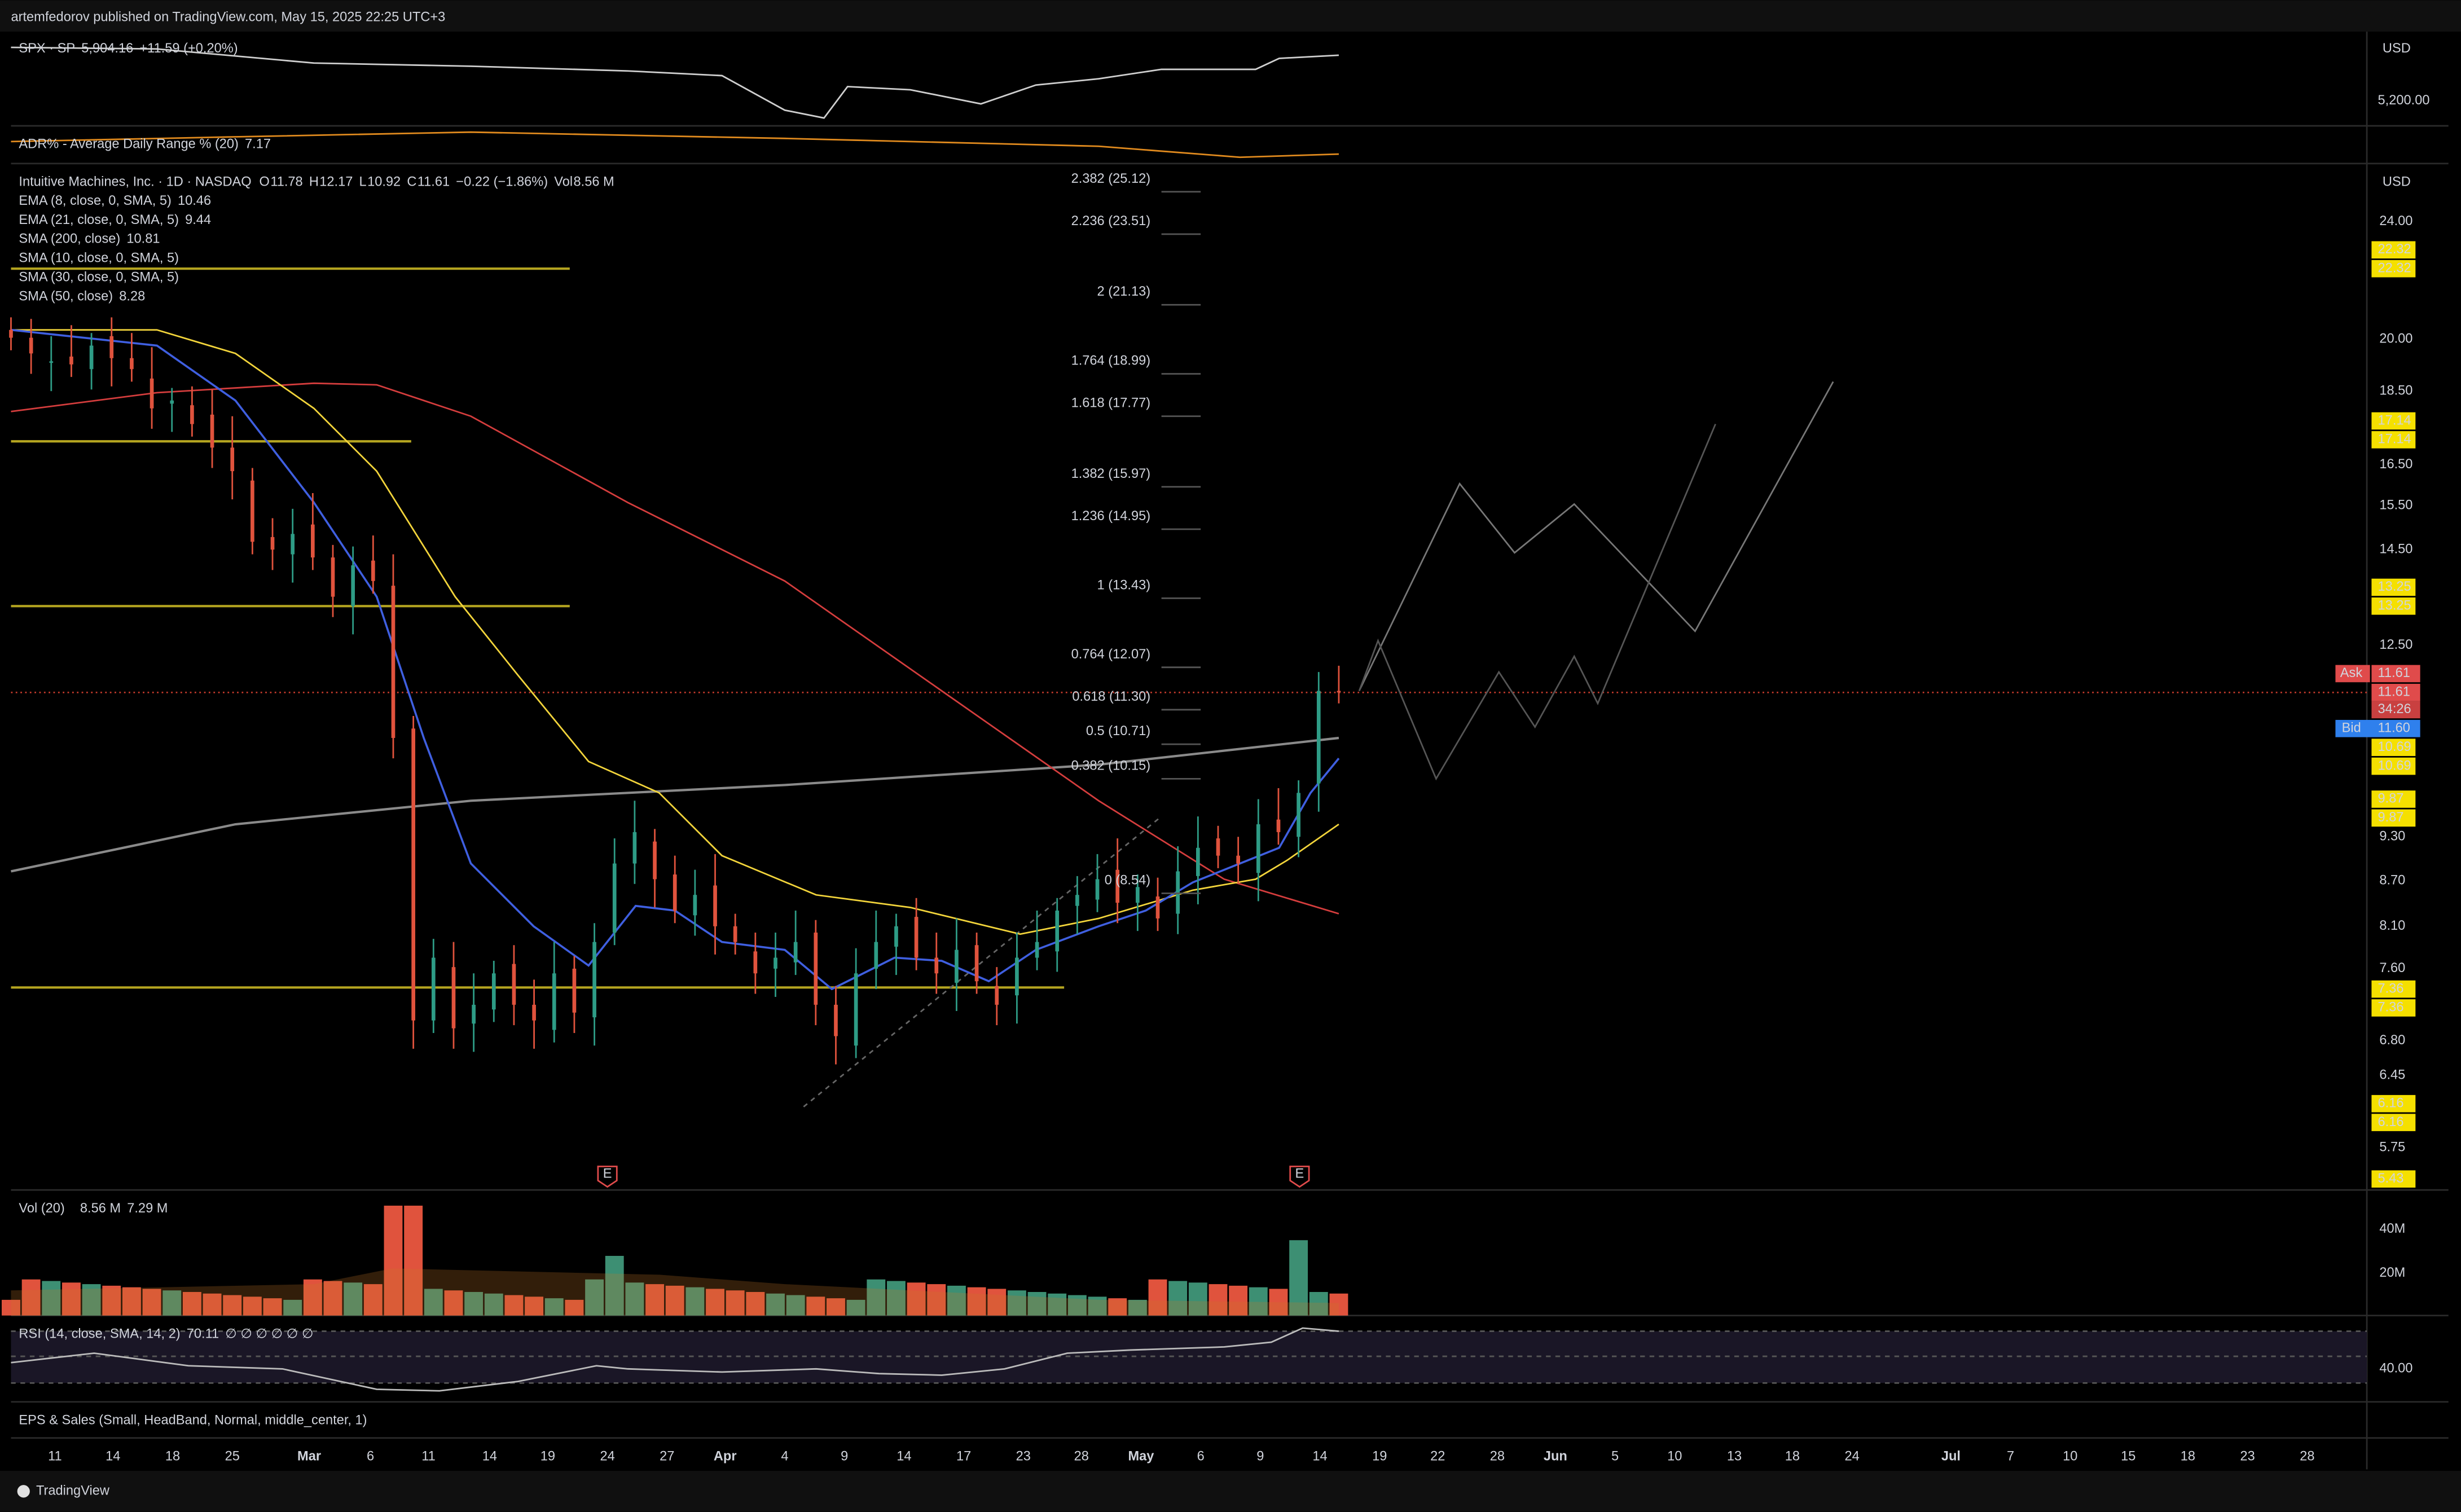 The width and height of the screenshot is (2461, 1512). Describe the element at coordinates (2391, 1103) in the screenshot. I see `level-tag-label: 6.16` at that location.